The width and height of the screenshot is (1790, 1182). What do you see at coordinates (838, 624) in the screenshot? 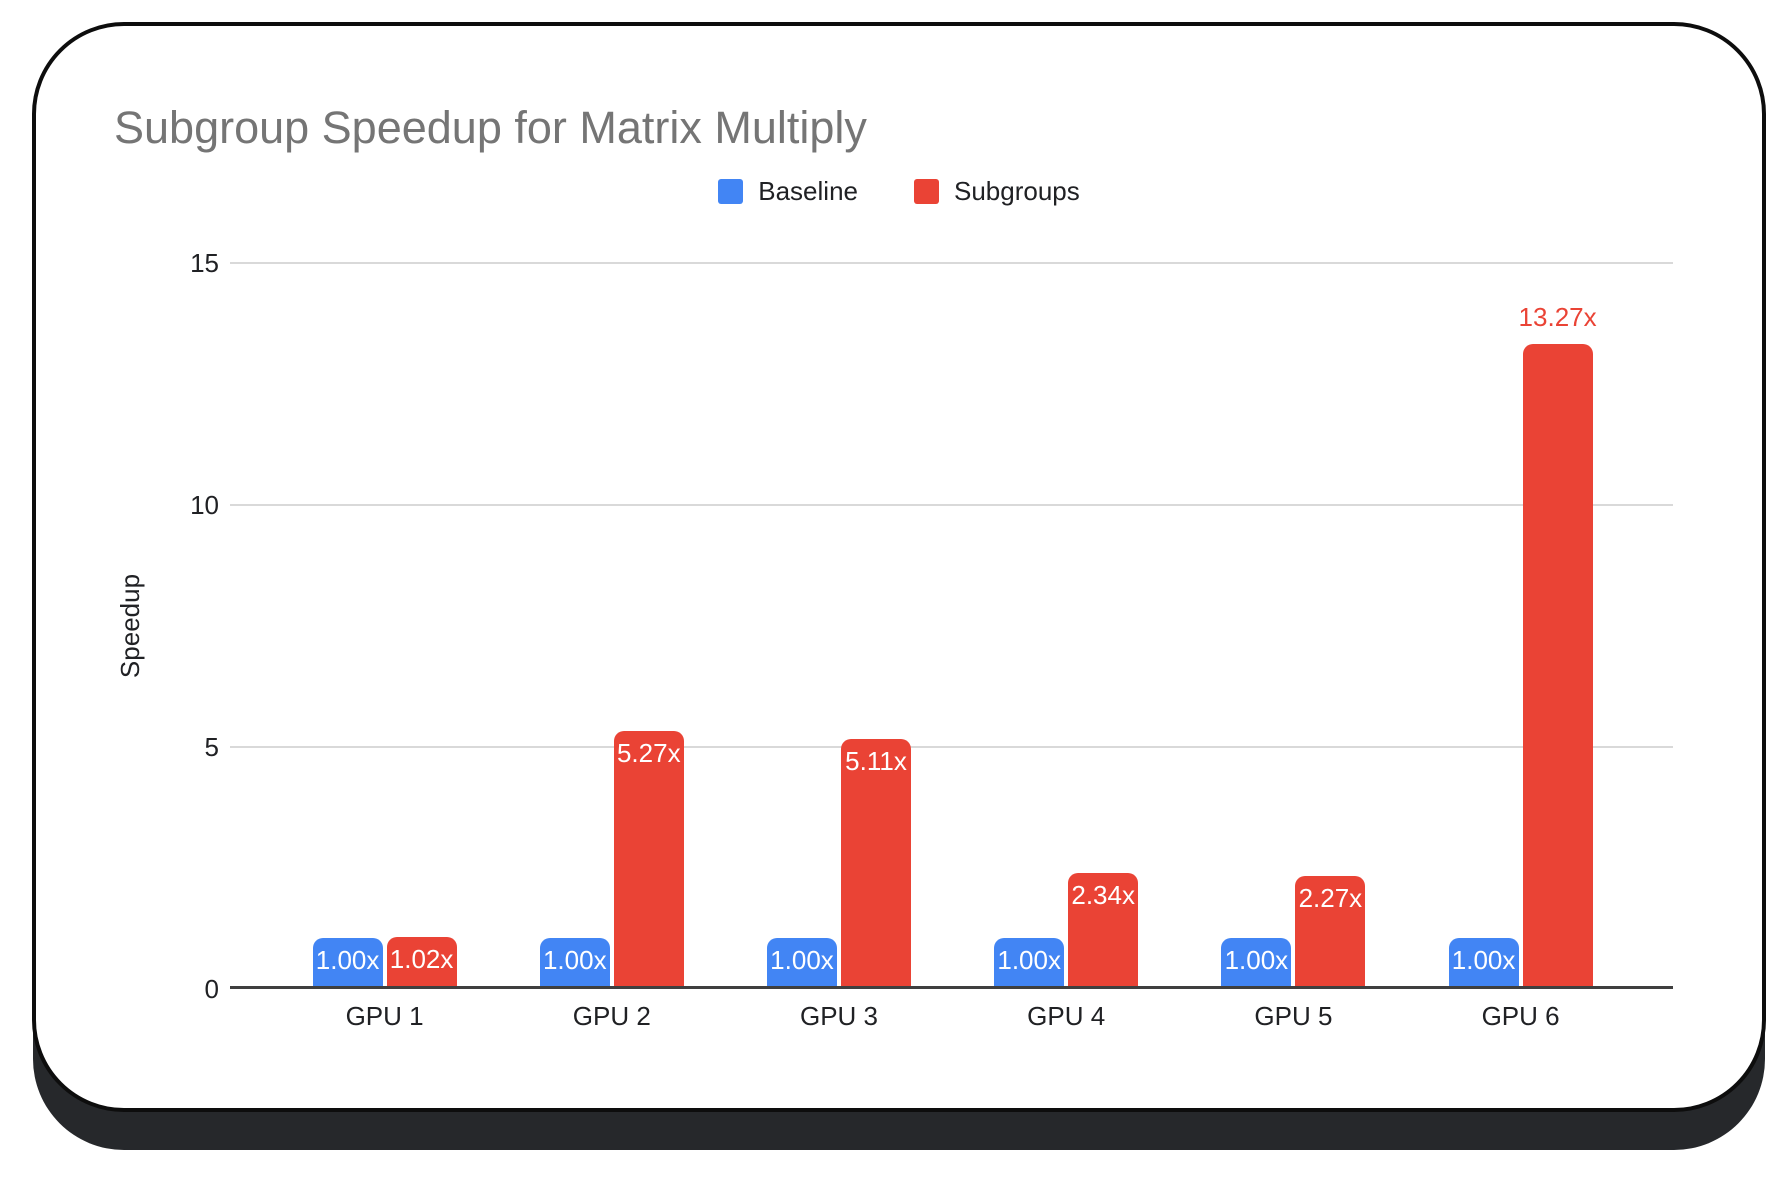
I see `category-band-gpu-3: 1.00x 5.11x` at bounding box center [838, 624].